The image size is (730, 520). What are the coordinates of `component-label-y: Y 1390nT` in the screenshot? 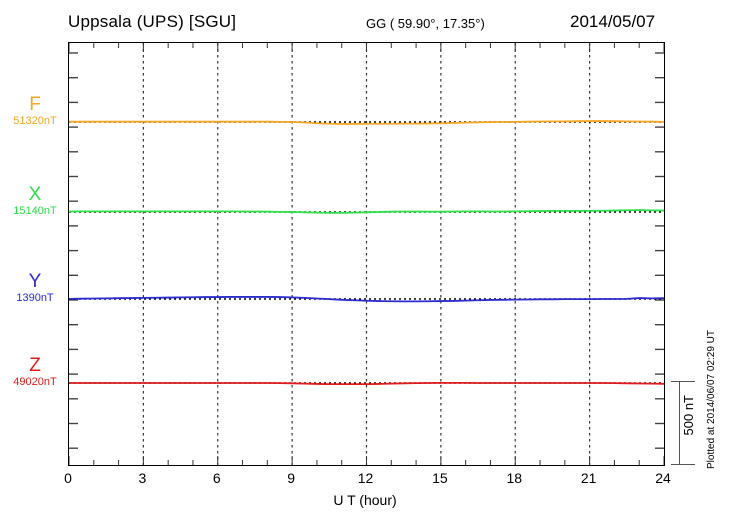 It's located at (35, 289).